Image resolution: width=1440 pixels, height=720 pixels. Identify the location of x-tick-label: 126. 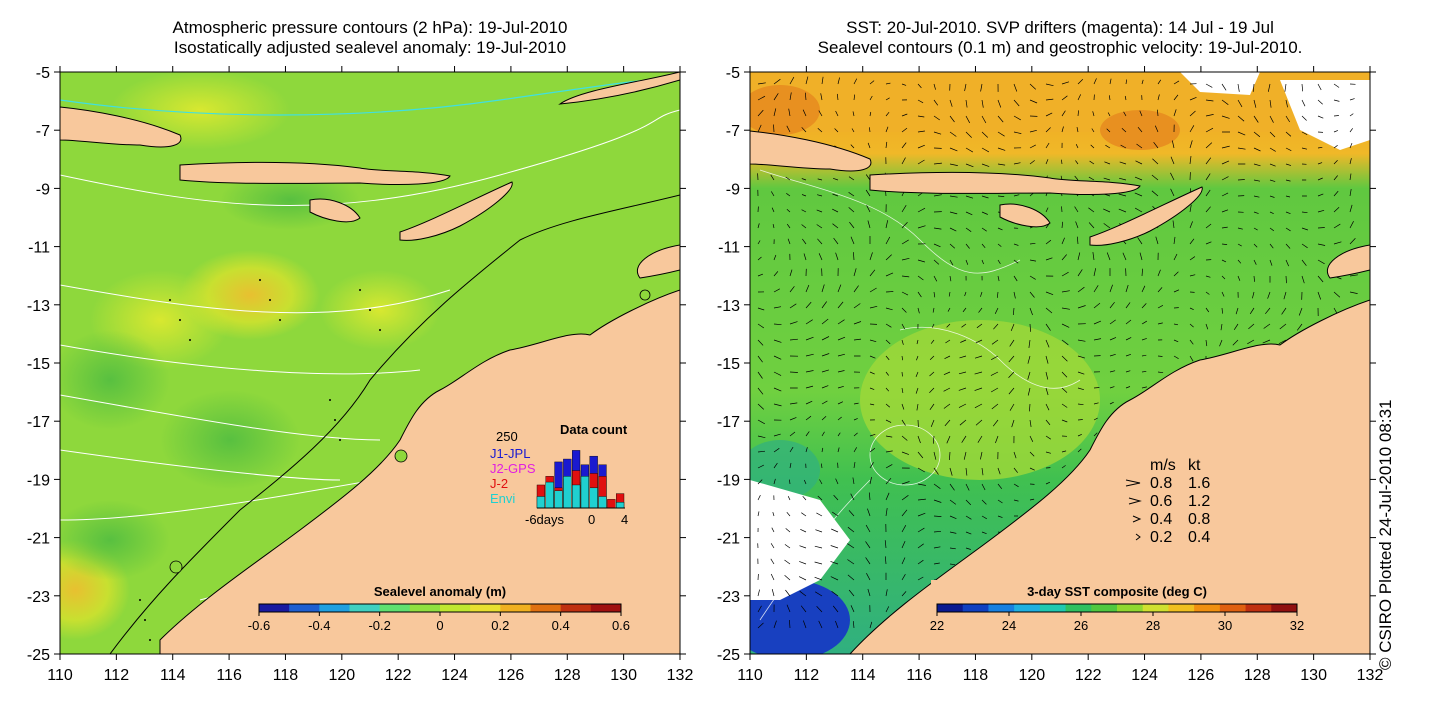
(511, 675).